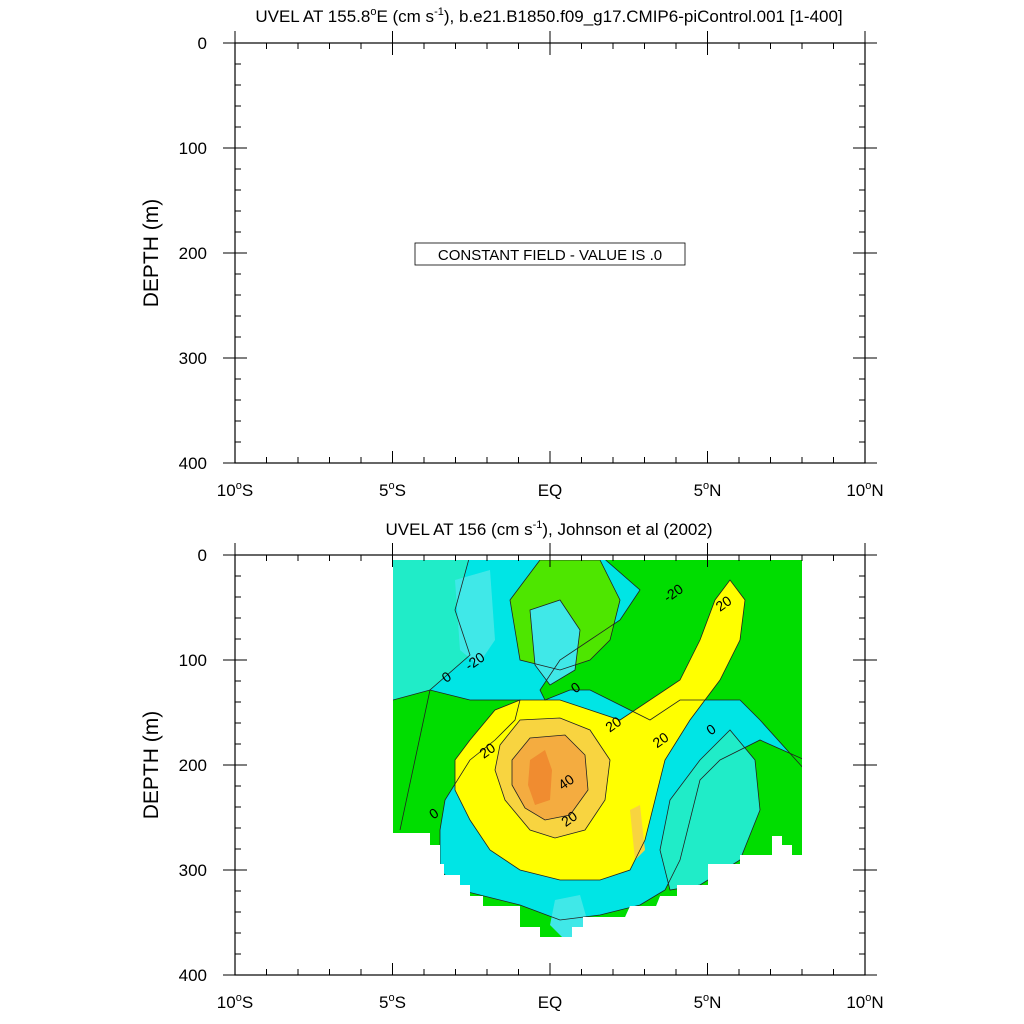 The image size is (1024, 1024). Describe the element at coordinates (555, 642) in the screenshot. I see `field-cyan-central-surface` at that location.